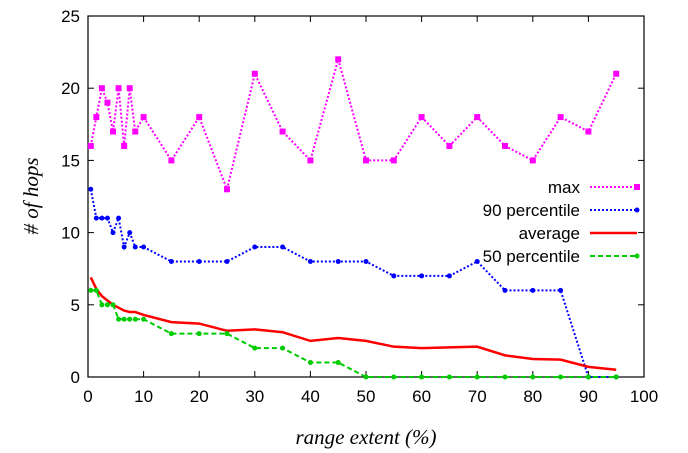 This screenshot has height=453, width=688. I want to click on legend-marker-max, so click(637, 187).